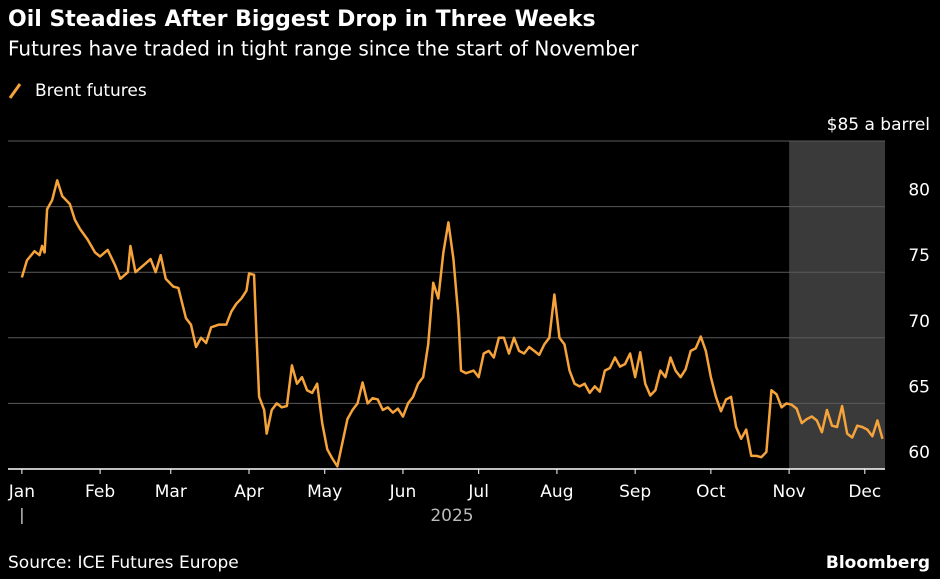  Describe the element at coordinates (635, 492) in the screenshot. I see `x-tick-label: Sep` at that location.